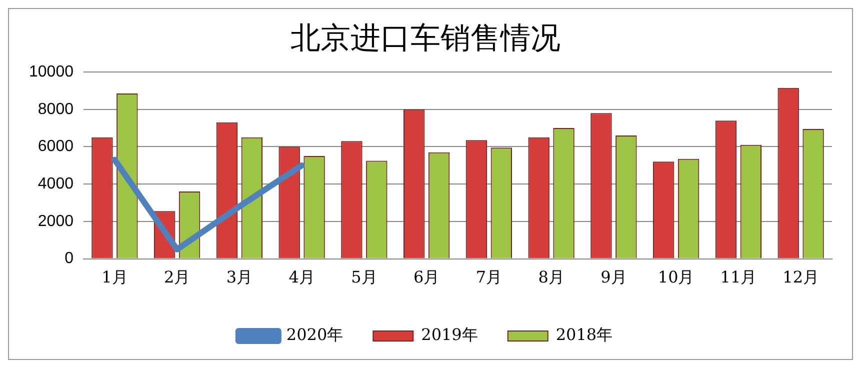 The width and height of the screenshot is (861, 368). Describe the element at coordinates (613, 277) in the screenshot. I see `x-tick-label: 9月` at that location.